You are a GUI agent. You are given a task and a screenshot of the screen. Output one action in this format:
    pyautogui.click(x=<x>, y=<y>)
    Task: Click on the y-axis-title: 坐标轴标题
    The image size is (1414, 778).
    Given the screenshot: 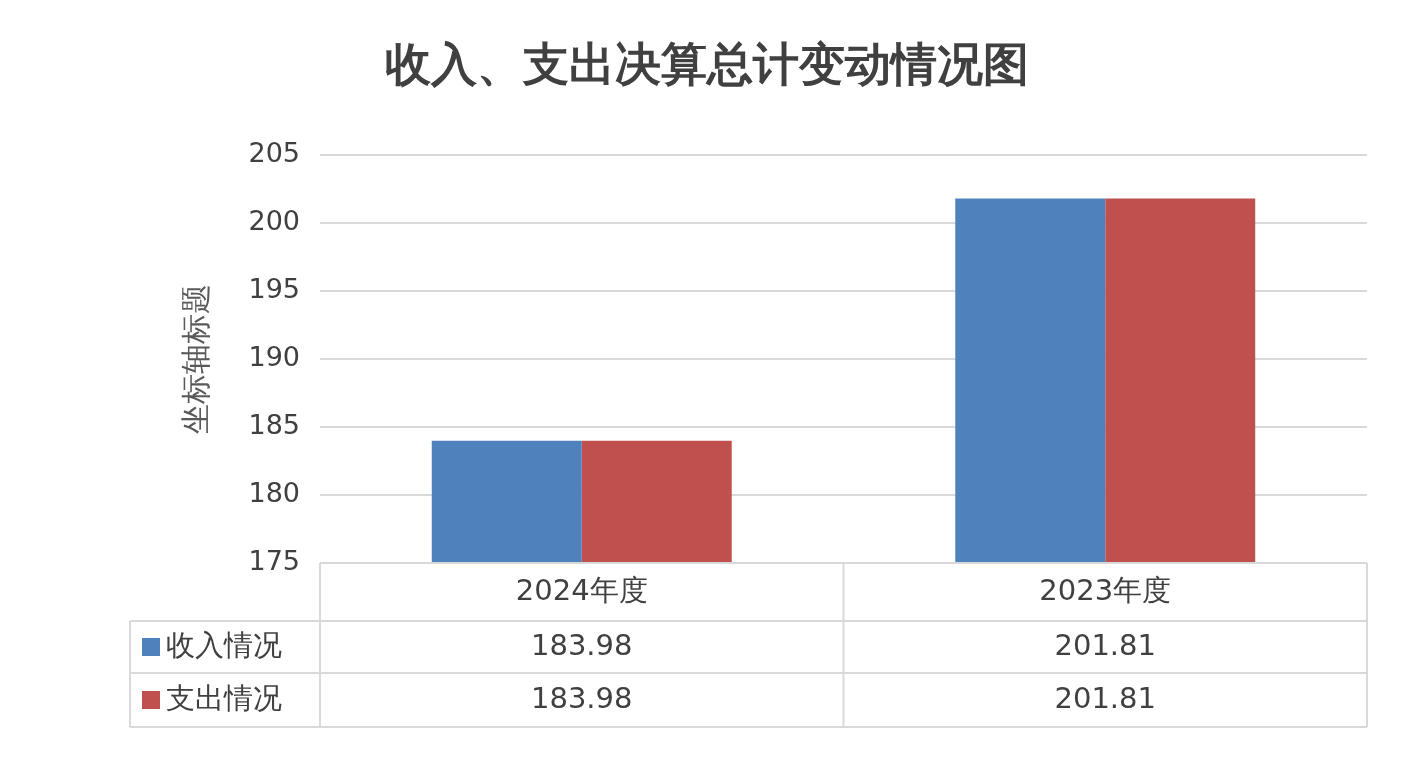 What is the action you would take?
    pyautogui.click(x=195, y=359)
    